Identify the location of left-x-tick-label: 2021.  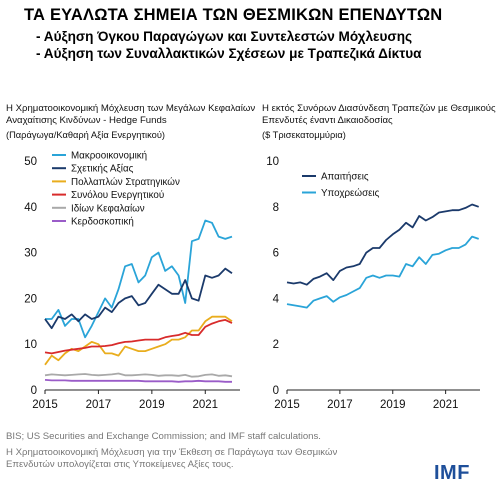
(205, 405).